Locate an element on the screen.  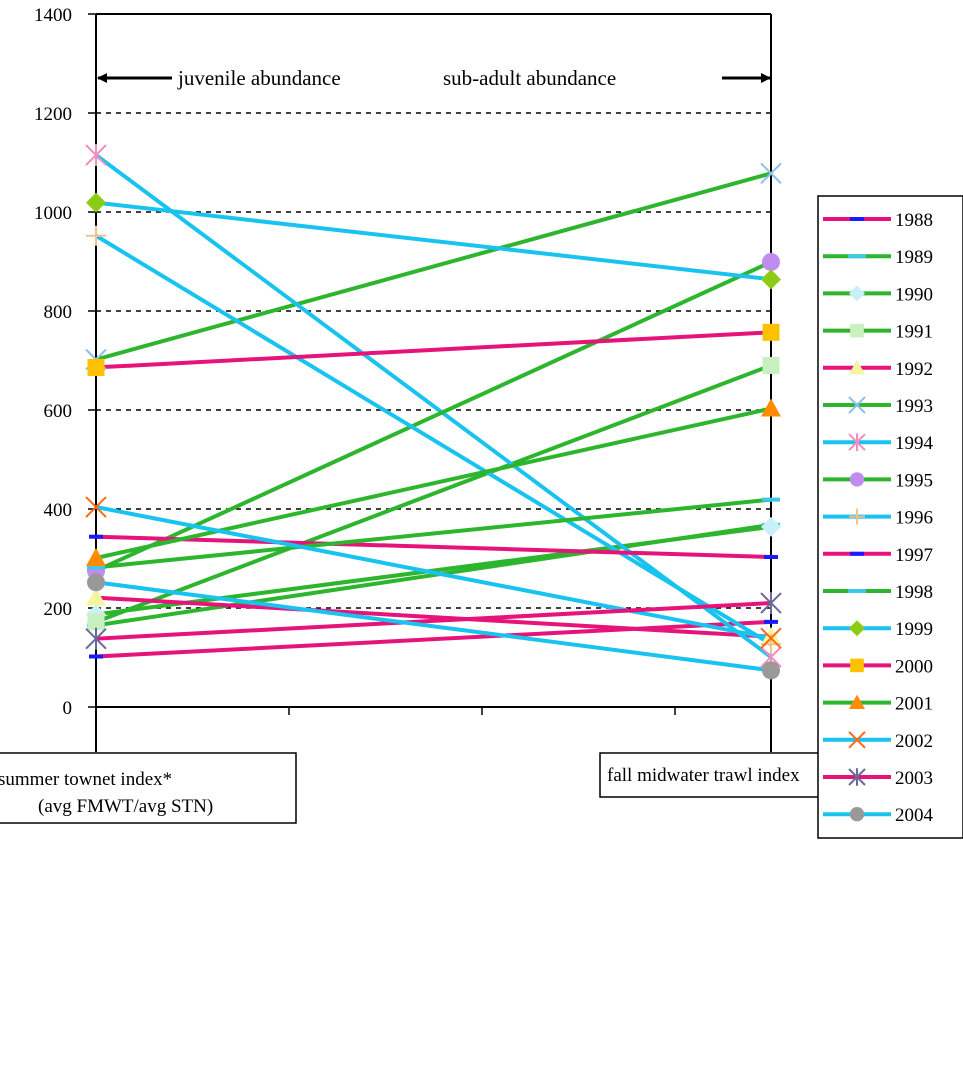
point-1990-subadult is located at coordinates (771, 526).